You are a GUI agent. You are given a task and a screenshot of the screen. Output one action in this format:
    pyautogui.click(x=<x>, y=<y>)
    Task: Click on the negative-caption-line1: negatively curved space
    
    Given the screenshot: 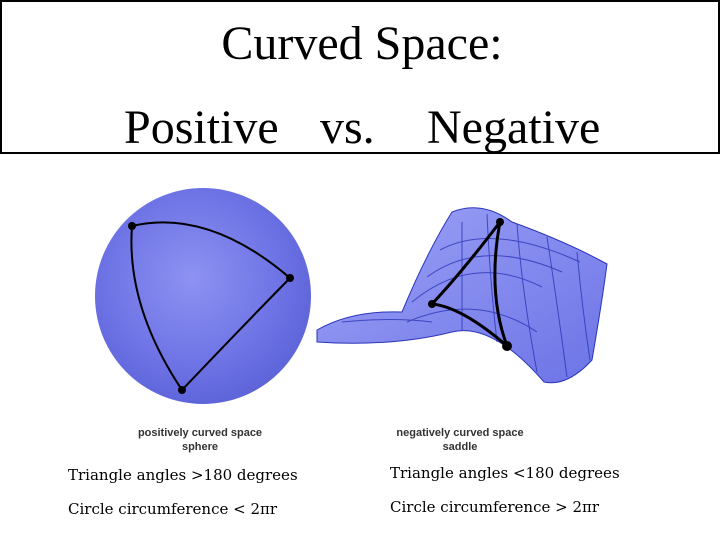 What is the action you would take?
    pyautogui.click(x=460, y=433)
    